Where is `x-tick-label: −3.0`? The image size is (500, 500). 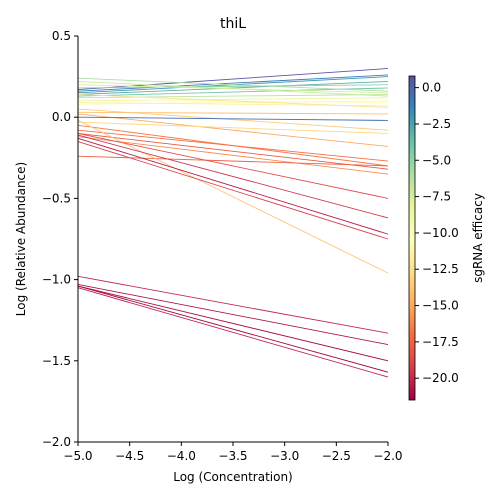
x-tick-label: −3.0 is located at coordinates (284, 456).